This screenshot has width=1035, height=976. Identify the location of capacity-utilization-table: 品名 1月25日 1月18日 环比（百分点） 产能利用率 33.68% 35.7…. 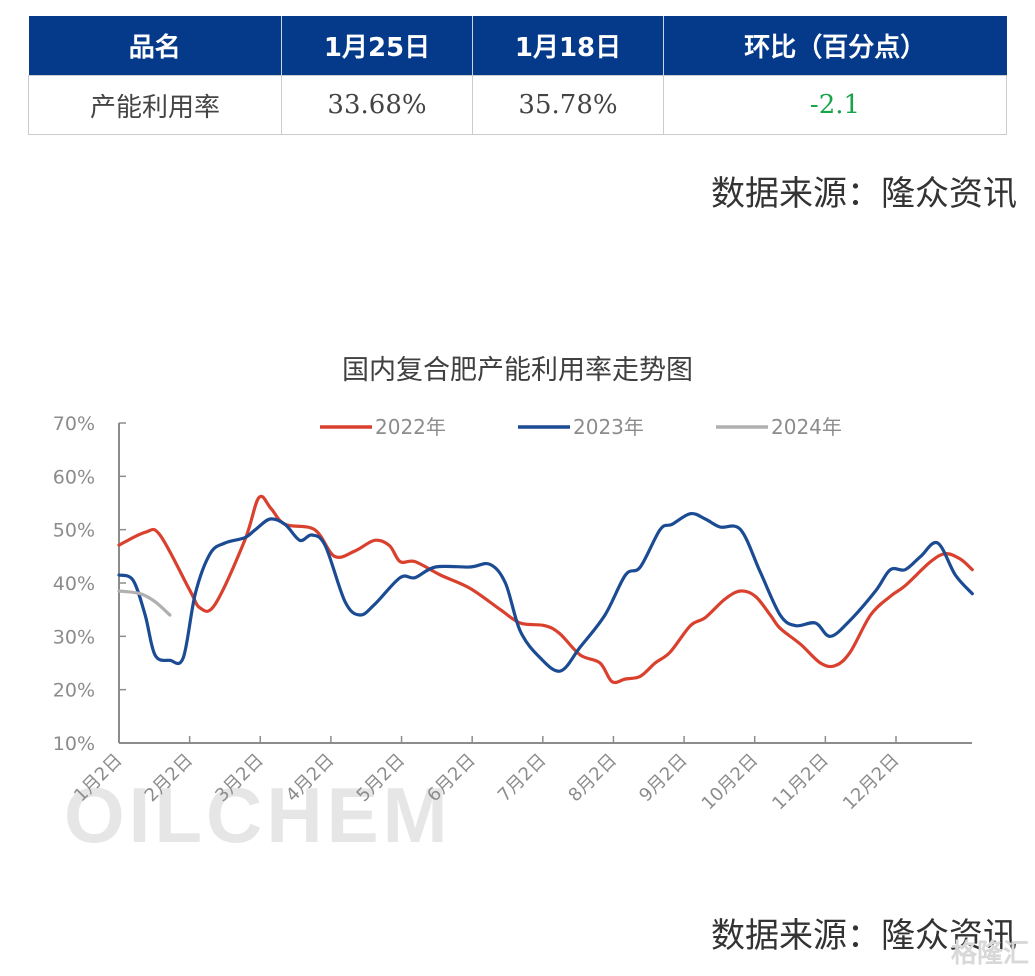
(517, 75).